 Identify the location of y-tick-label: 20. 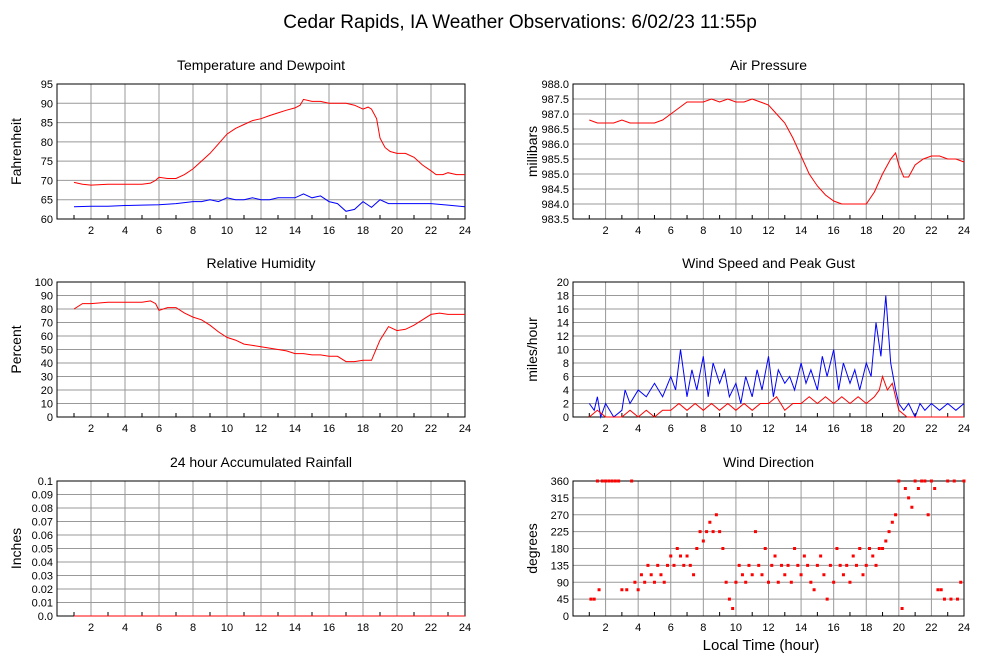
(563, 283).